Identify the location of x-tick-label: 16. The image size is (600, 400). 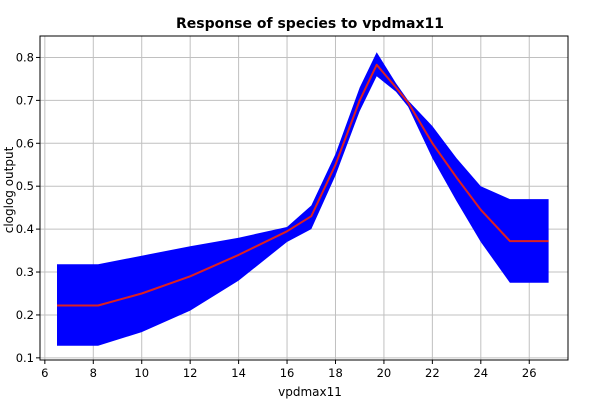
(287, 373).